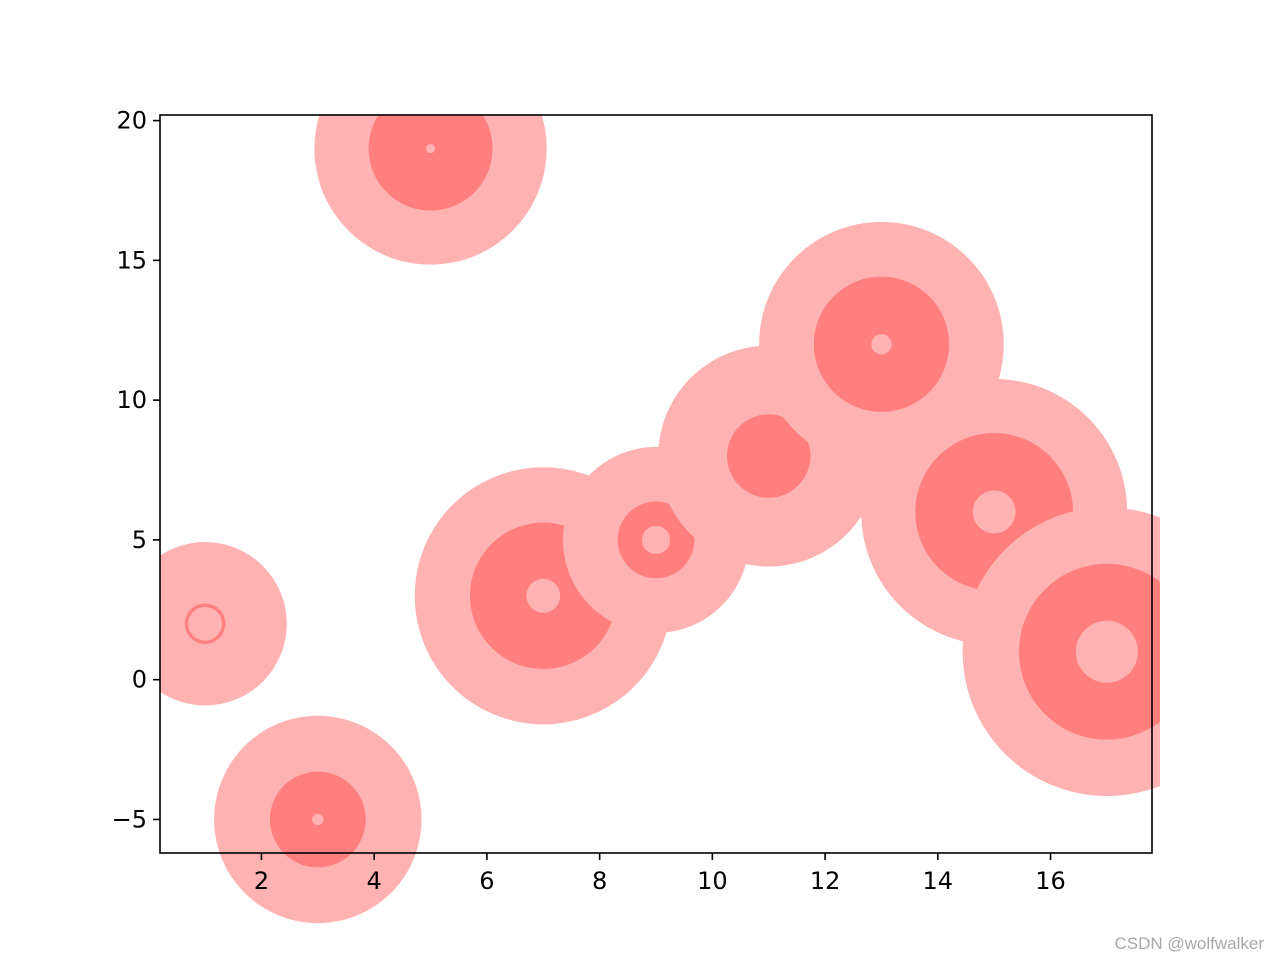  What do you see at coordinates (139, 540) in the screenshot?
I see `y-tick-label: 5` at bounding box center [139, 540].